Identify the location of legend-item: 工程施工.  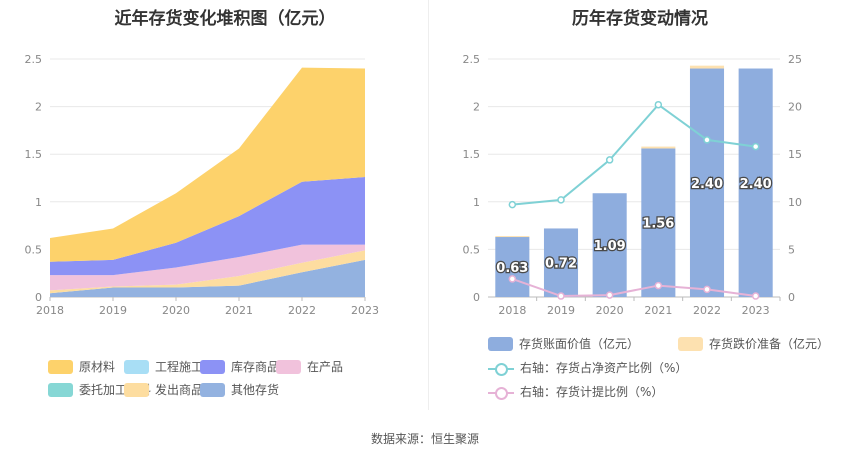
(163, 366).